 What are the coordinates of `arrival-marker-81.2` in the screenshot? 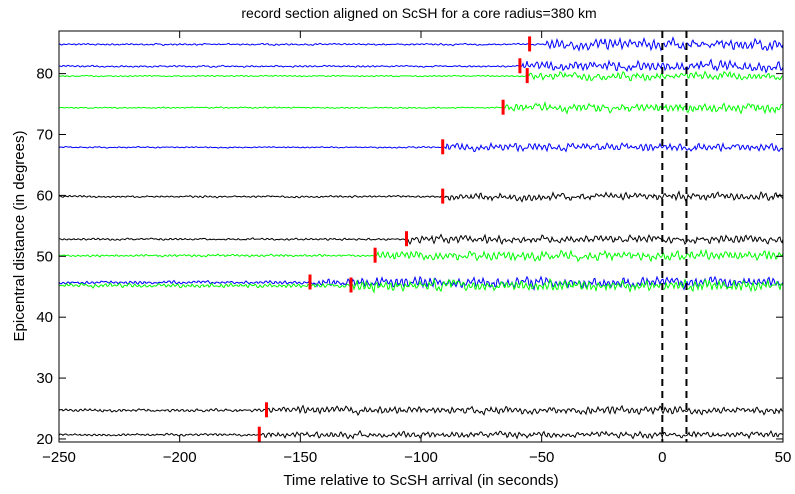 It's located at (520, 66).